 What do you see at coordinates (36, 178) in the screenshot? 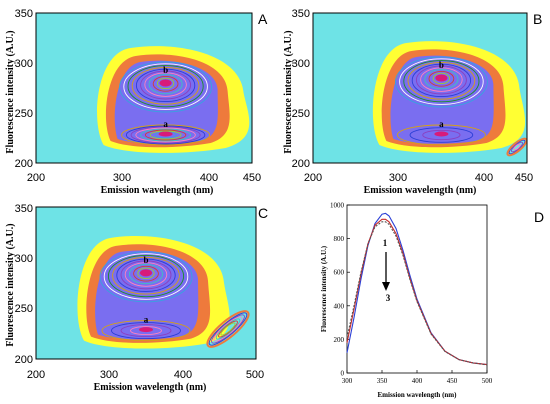
I see `panel-a-xtick-0: 200` at bounding box center [36, 178].